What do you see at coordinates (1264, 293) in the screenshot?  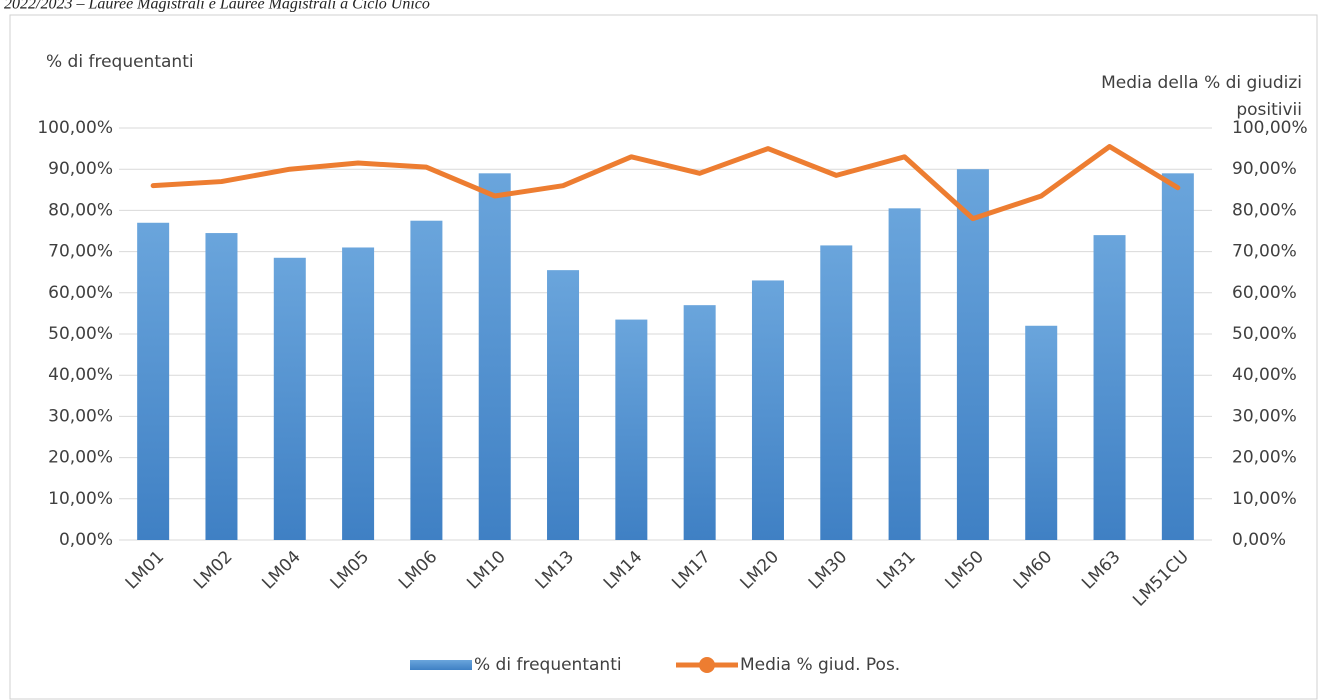 I see `y2-tick-label: 60,00%` at bounding box center [1264, 293].